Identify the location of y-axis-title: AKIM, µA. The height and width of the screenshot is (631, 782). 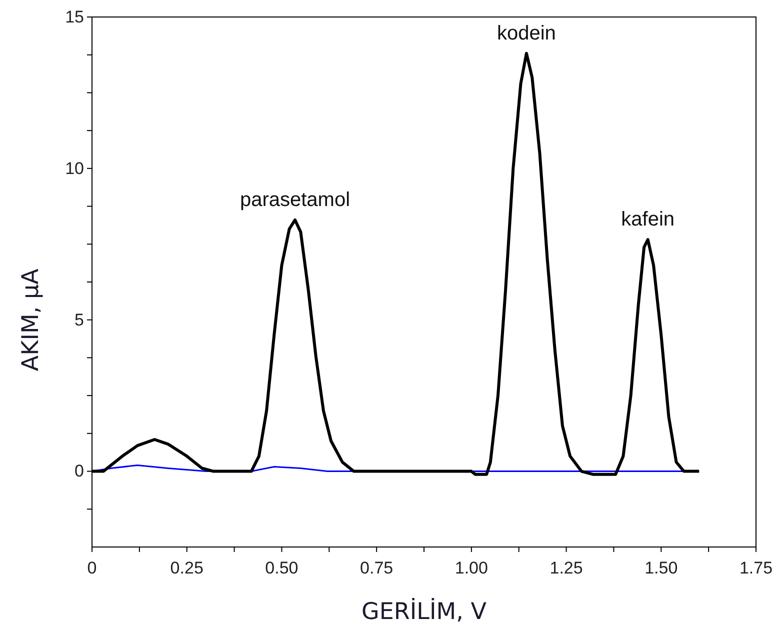
(31, 320).